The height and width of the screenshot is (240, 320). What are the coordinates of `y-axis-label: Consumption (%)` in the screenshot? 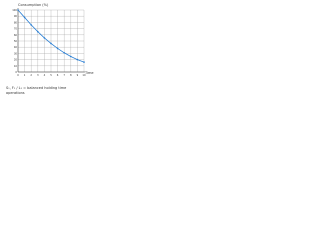 It's located at (33, 5).